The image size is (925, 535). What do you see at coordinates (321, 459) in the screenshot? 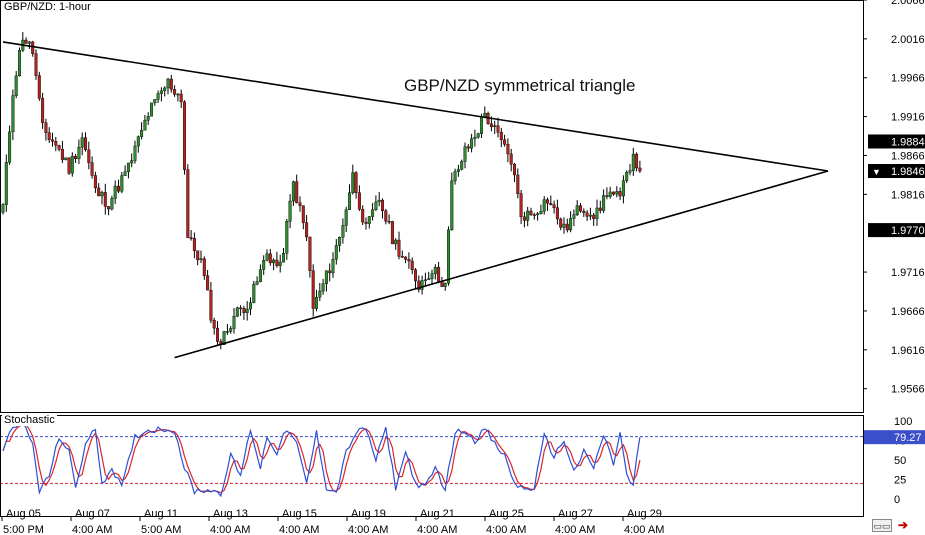
I see `stoch-main-line` at bounding box center [321, 459].